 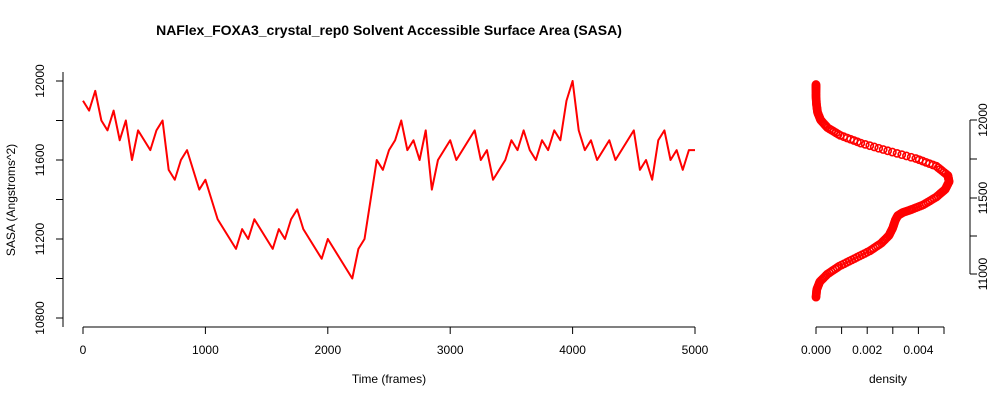 I want to click on density-x-axis-label: density, so click(x=888, y=379).